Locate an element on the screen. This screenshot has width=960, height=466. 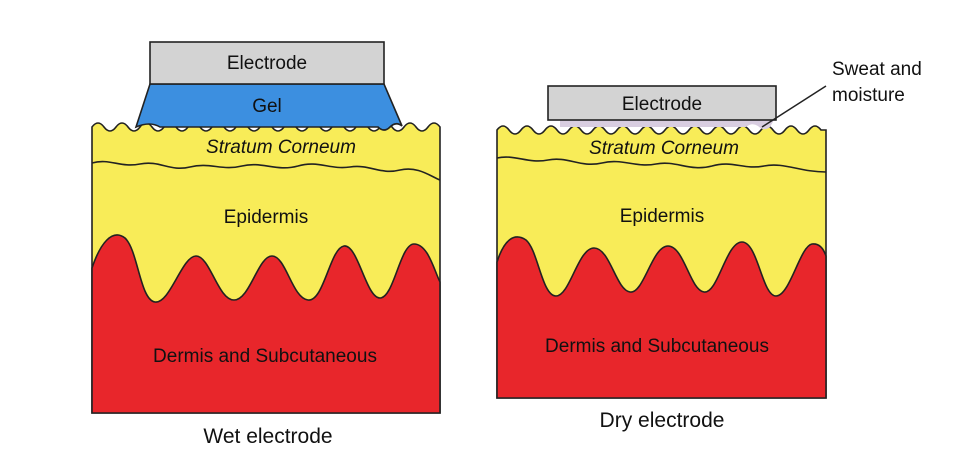
dry-stratum-label: Stratum Corneum is located at coordinates (664, 148).